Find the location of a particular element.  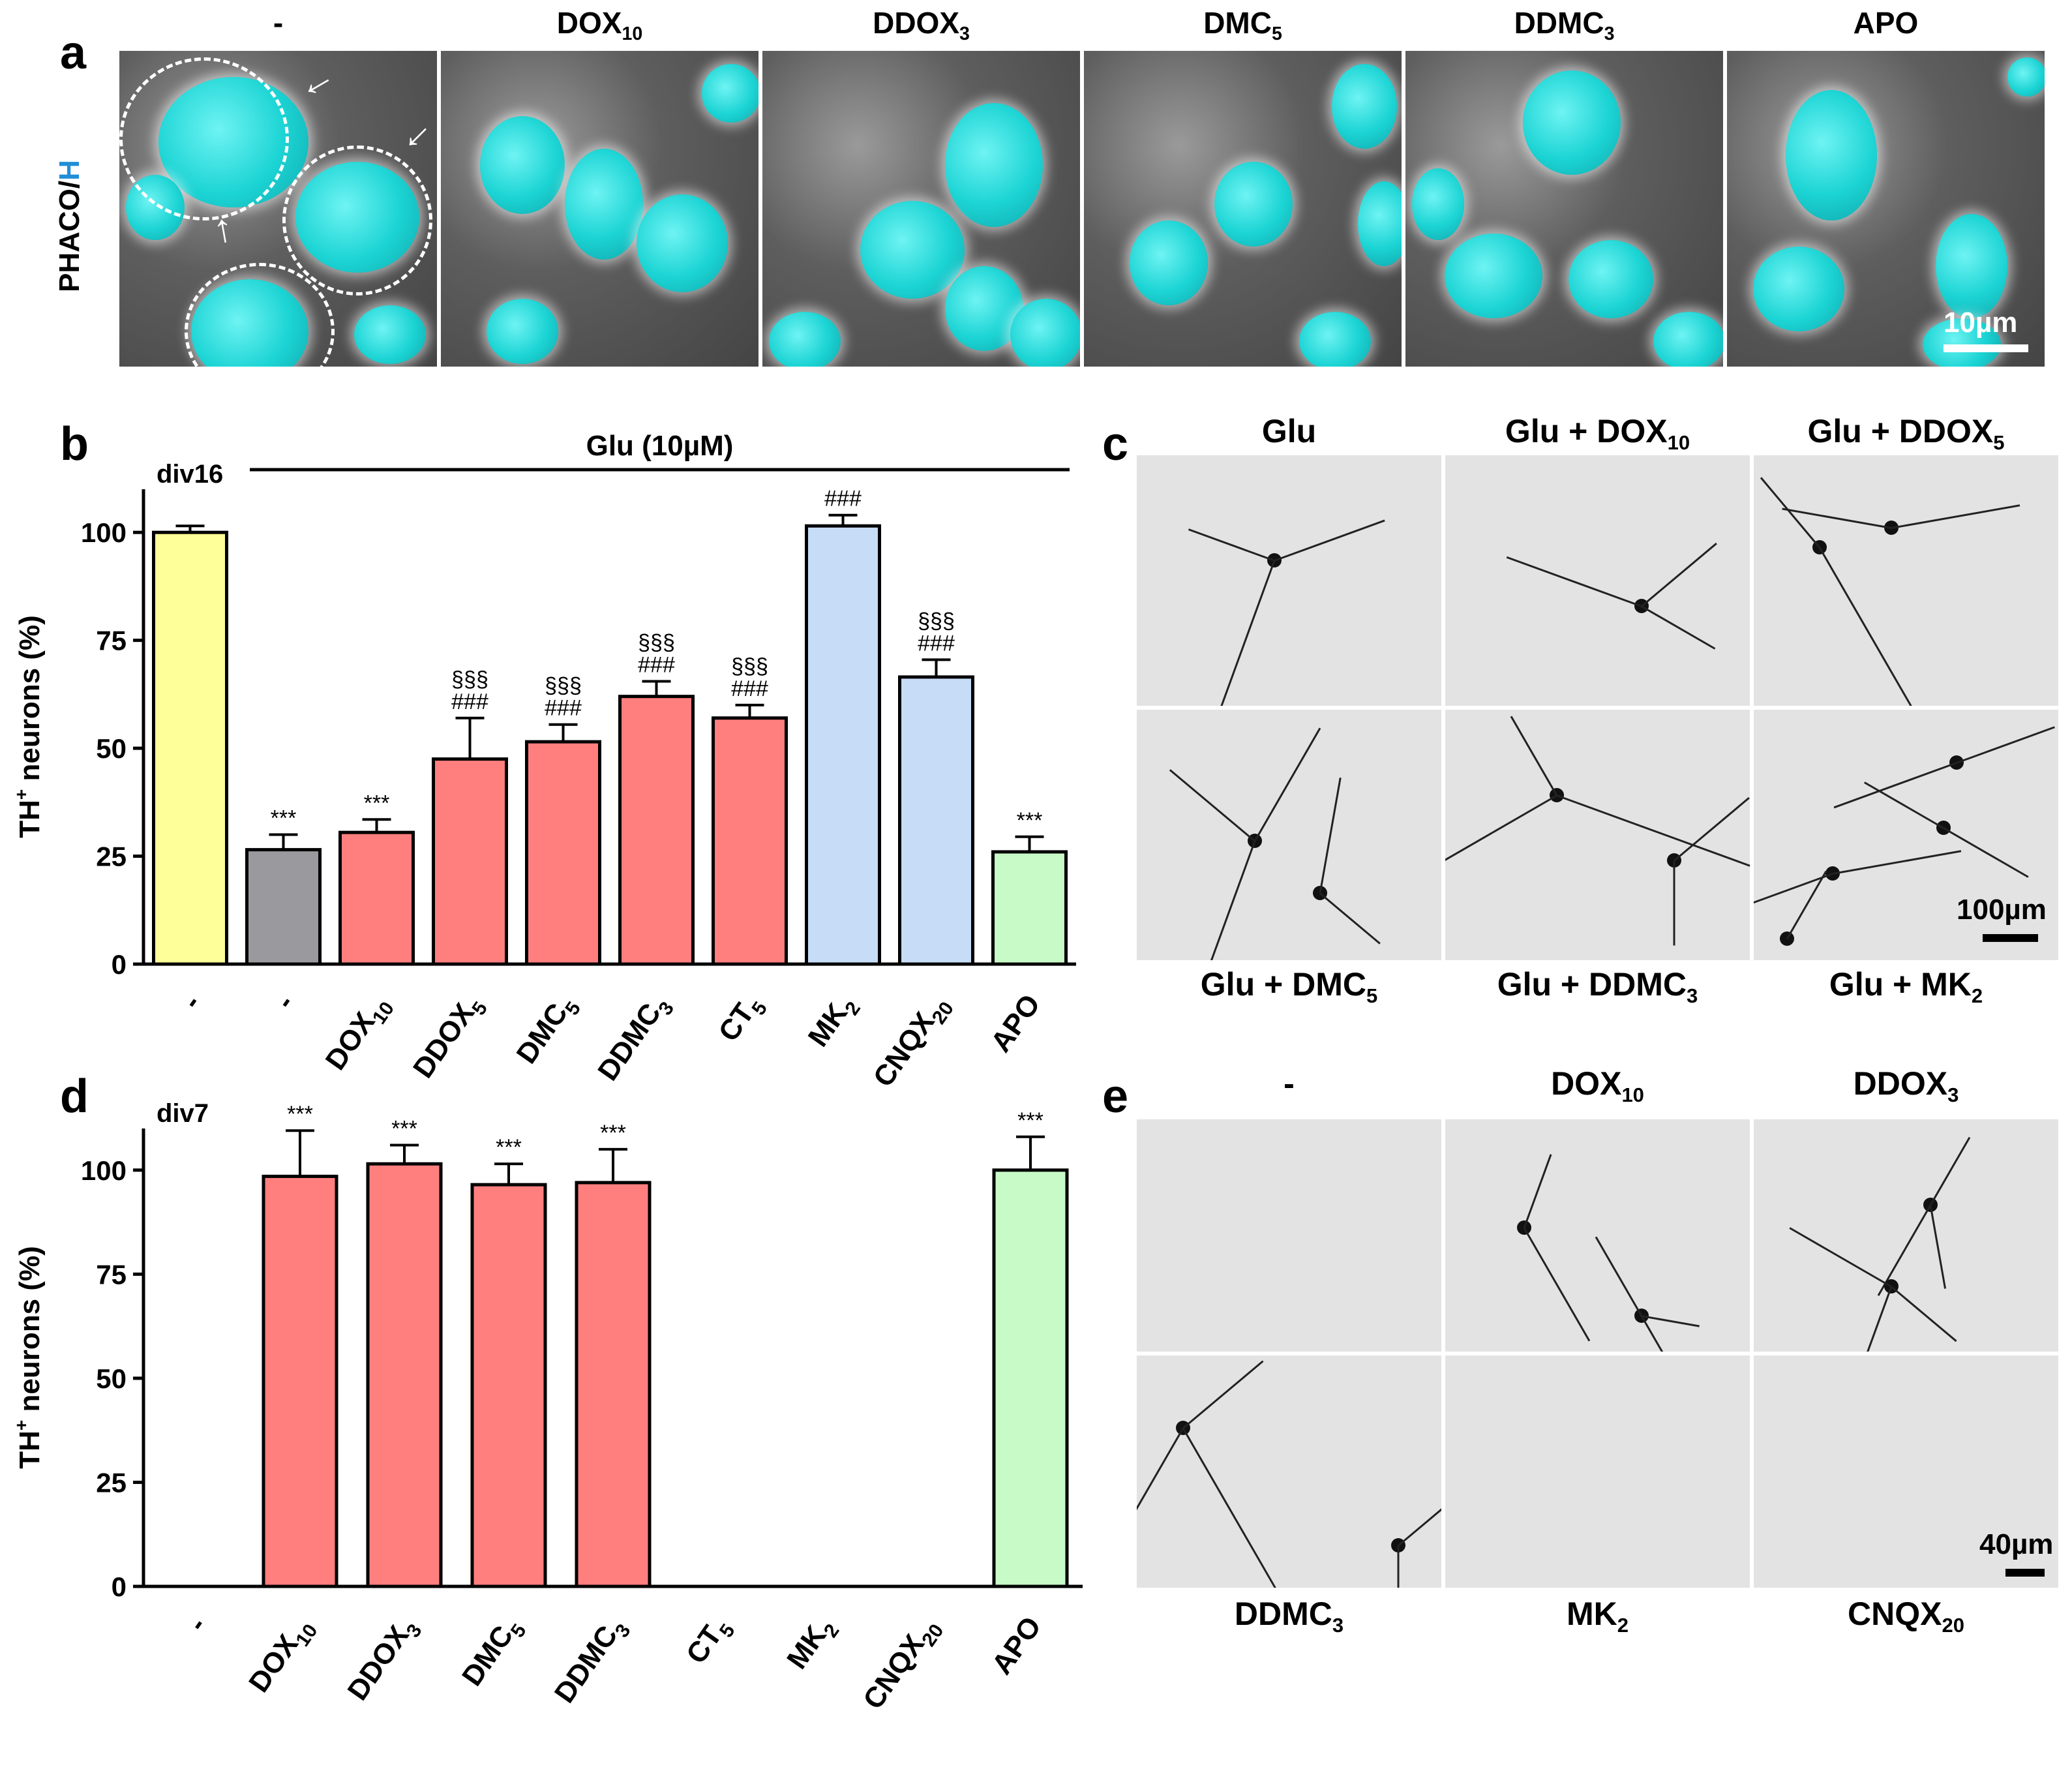

panel-e-bottom-title-2-subscript: 20 is located at coordinates (1953, 1626).